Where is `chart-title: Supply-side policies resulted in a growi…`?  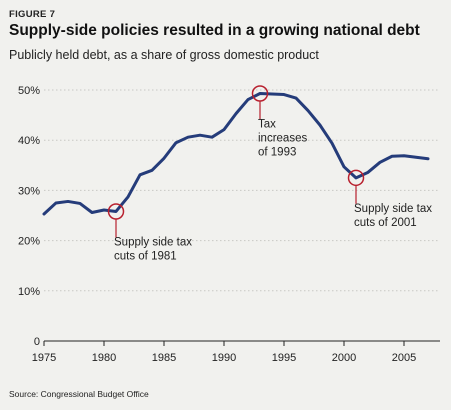
chart-title: Supply-side policies resulted in a growi… is located at coordinates (214, 30).